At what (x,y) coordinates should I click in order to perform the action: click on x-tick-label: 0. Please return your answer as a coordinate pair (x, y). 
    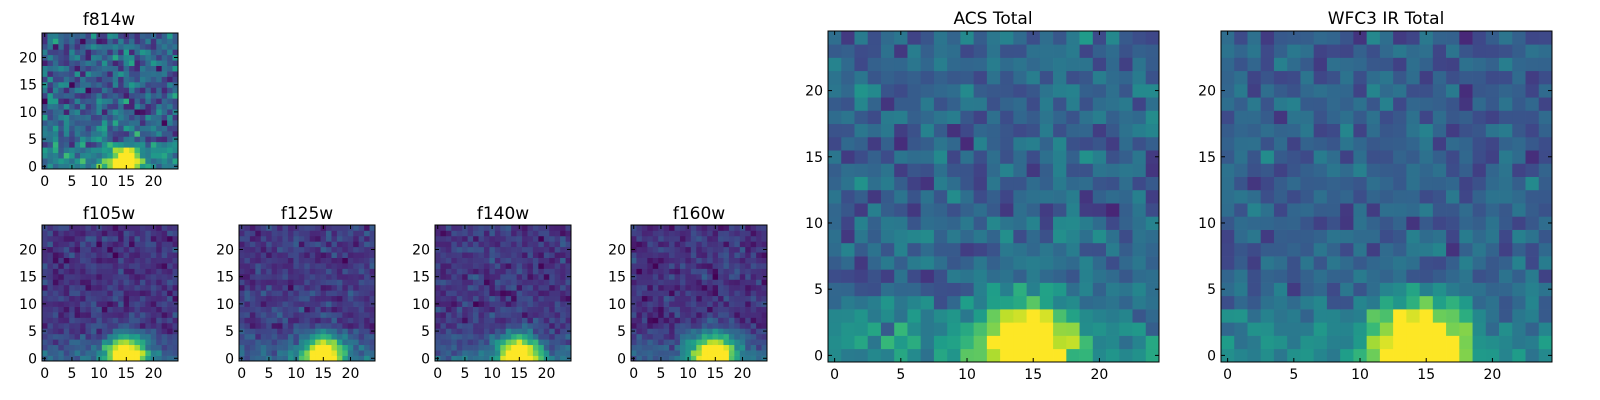
    Looking at the image, I should click on (44, 182).